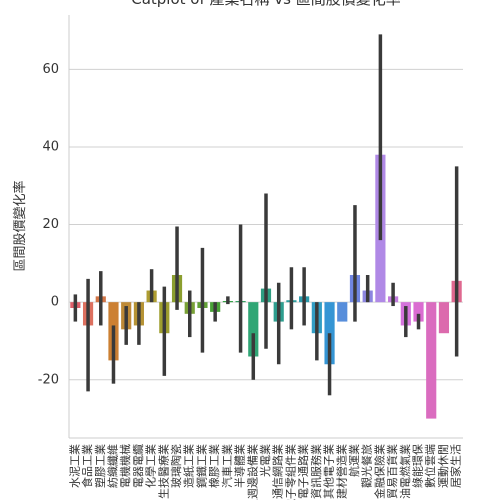  What do you see at coordinates (456, 466) in the screenshot?
I see `x-tick-label: 居家生活` at bounding box center [456, 466].